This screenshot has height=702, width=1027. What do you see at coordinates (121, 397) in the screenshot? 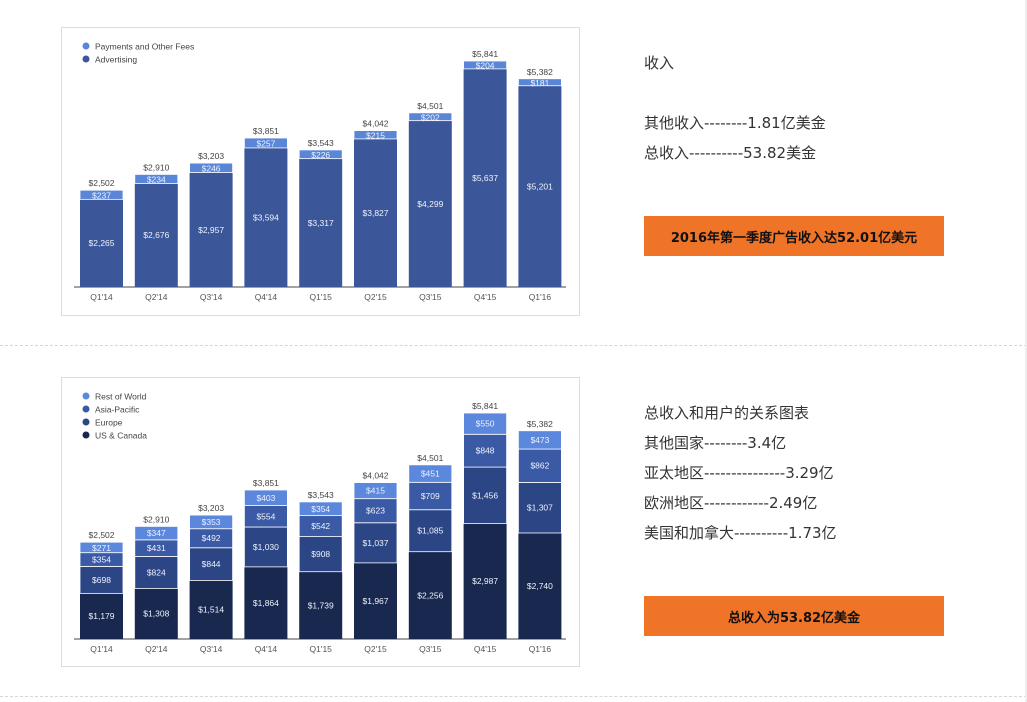
I see `legend-label: Rest of World` at bounding box center [121, 397].